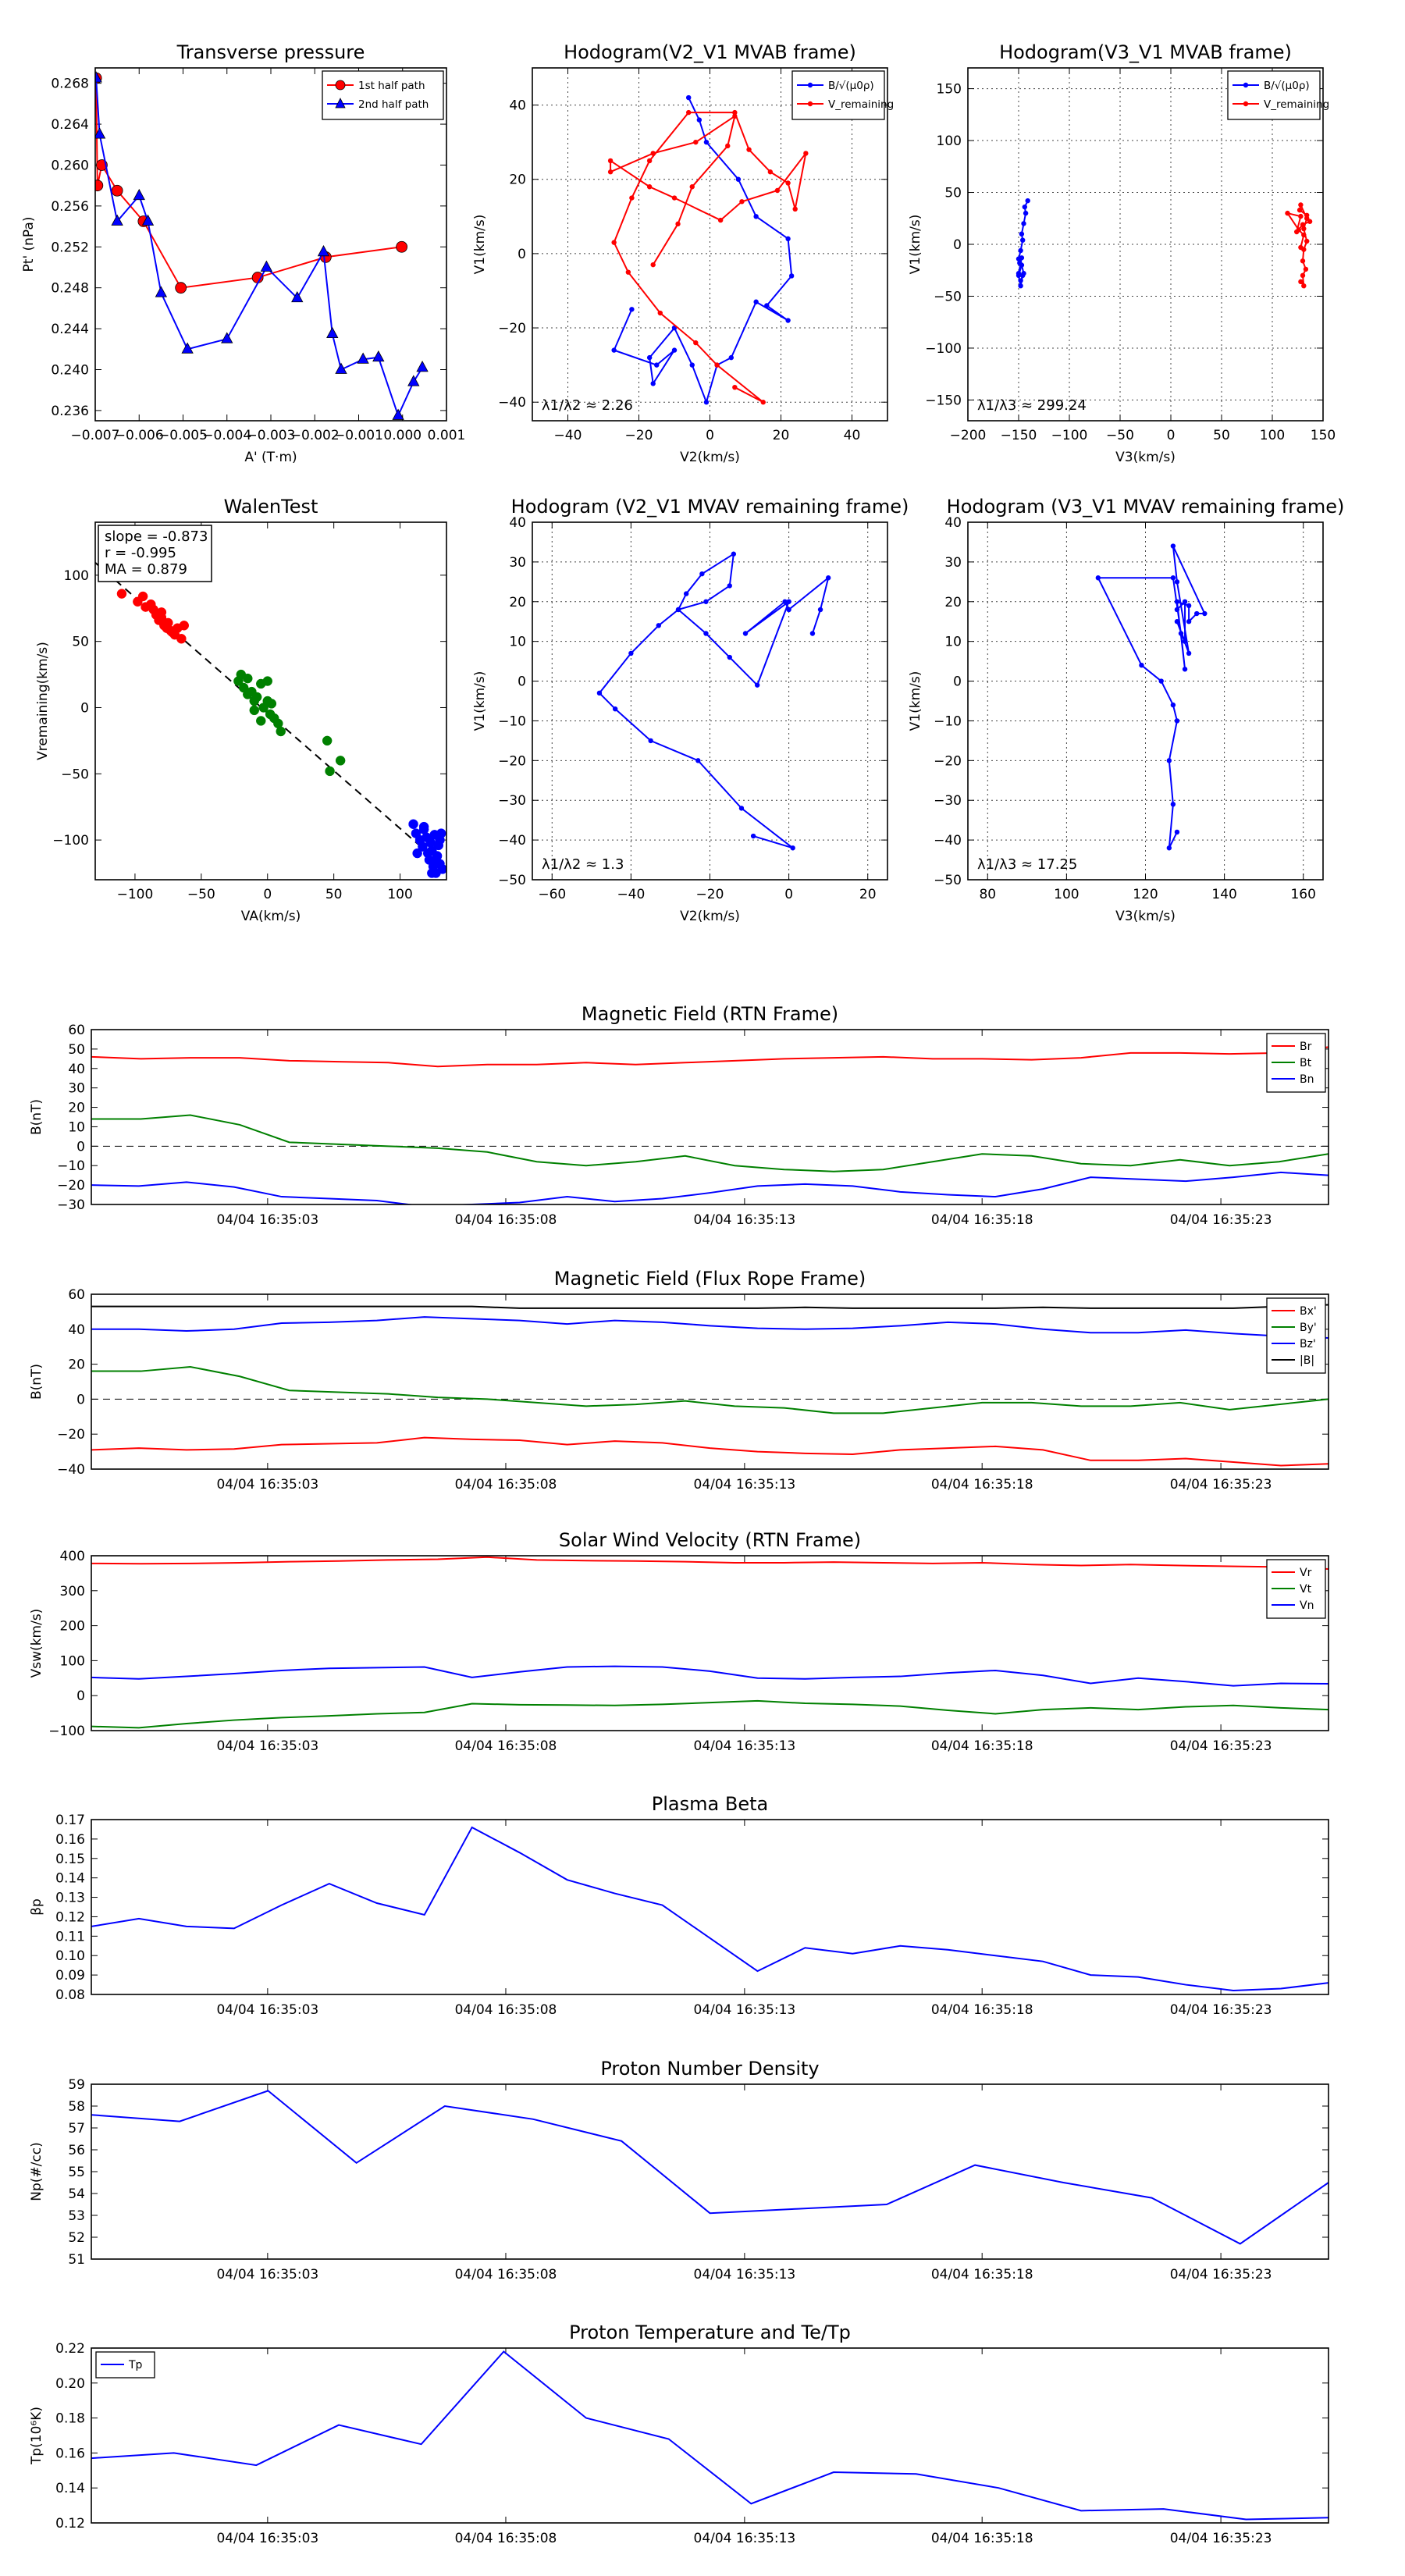 Image resolution: width=1405 pixels, height=2576 pixels. What do you see at coordinates (201, 894) in the screenshot?
I see `x-tick-label: −50` at bounding box center [201, 894].